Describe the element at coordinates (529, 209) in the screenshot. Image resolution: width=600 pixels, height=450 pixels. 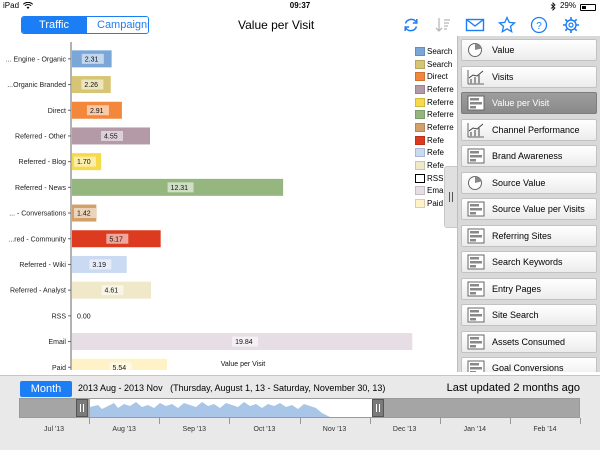
I see `report-item-source-value-per-visits: Source Value per Visits` at that location.